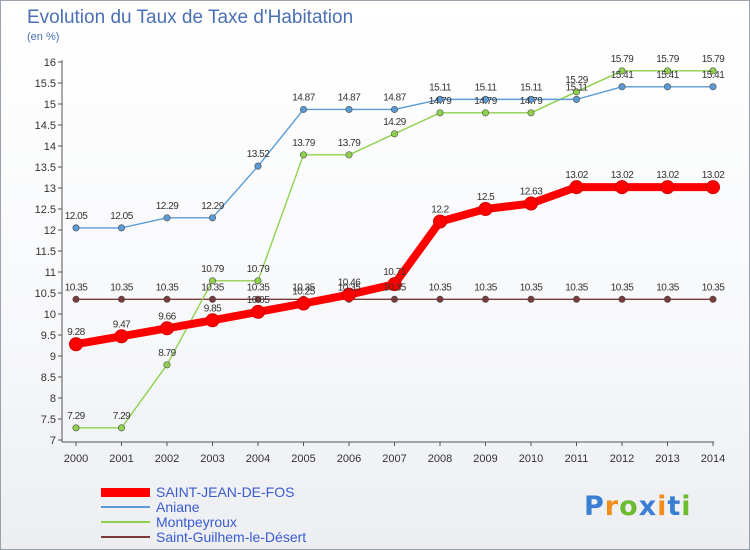 This screenshot has width=750, height=550. Describe the element at coordinates (50, 189) in the screenshot. I see `y-tick-label: 13` at that location.